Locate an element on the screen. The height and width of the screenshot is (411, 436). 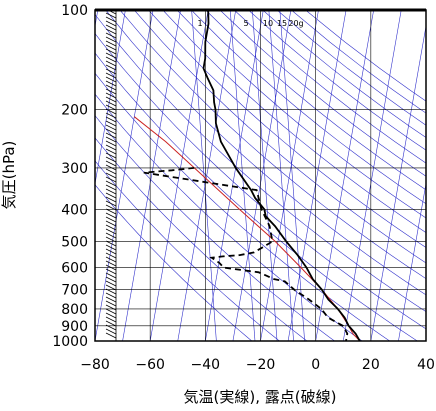
y-tick-label: 100 is located at coordinates (74, 11).